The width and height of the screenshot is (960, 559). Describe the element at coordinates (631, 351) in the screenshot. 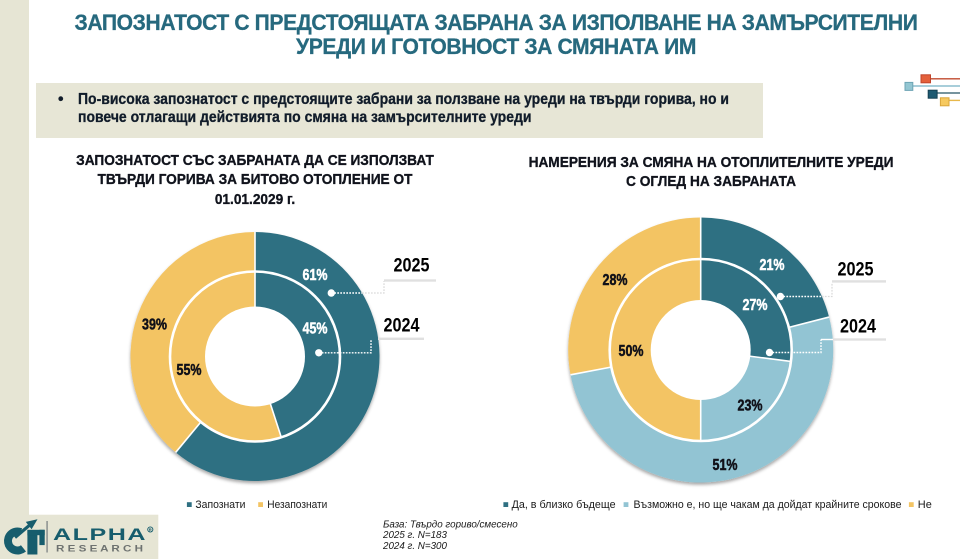

I see `svg-text: 50%` at that location.